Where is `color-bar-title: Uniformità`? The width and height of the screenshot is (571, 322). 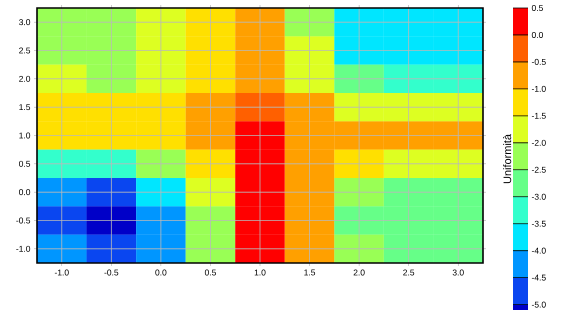 color-bar-title: Uniformità is located at coordinates (507, 159).